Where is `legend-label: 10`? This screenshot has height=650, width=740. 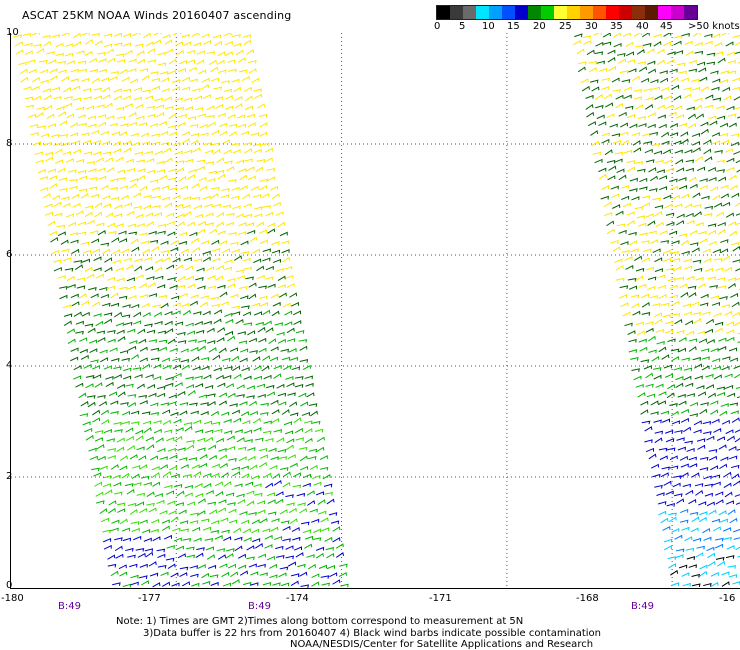 legend-label: 10 is located at coordinates (488, 26).